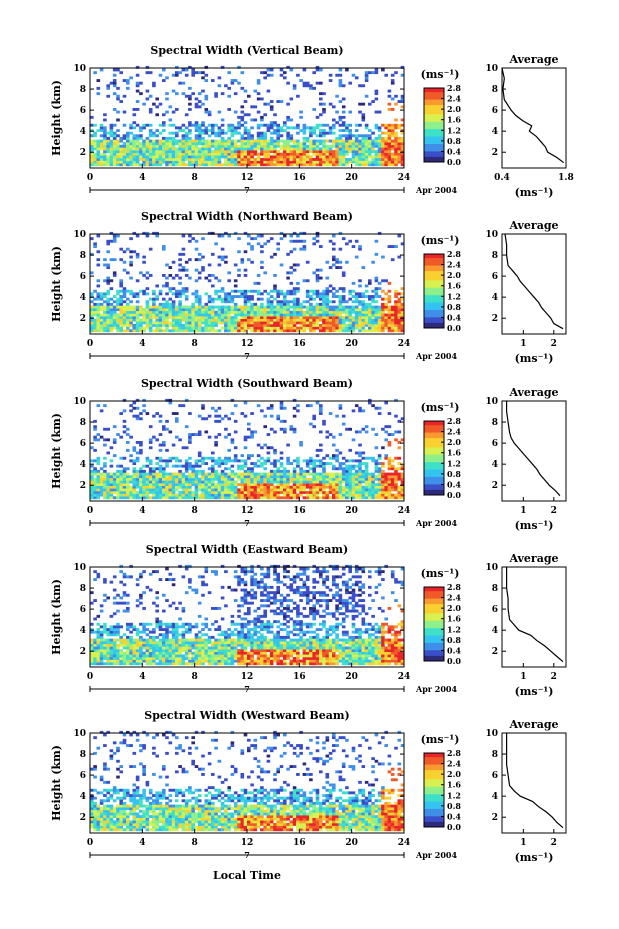 Image resolution: width=619 pixels, height=929 pixels. What do you see at coordinates (533, 449) in the screenshot?
I see `average-profile-line` at bounding box center [533, 449].